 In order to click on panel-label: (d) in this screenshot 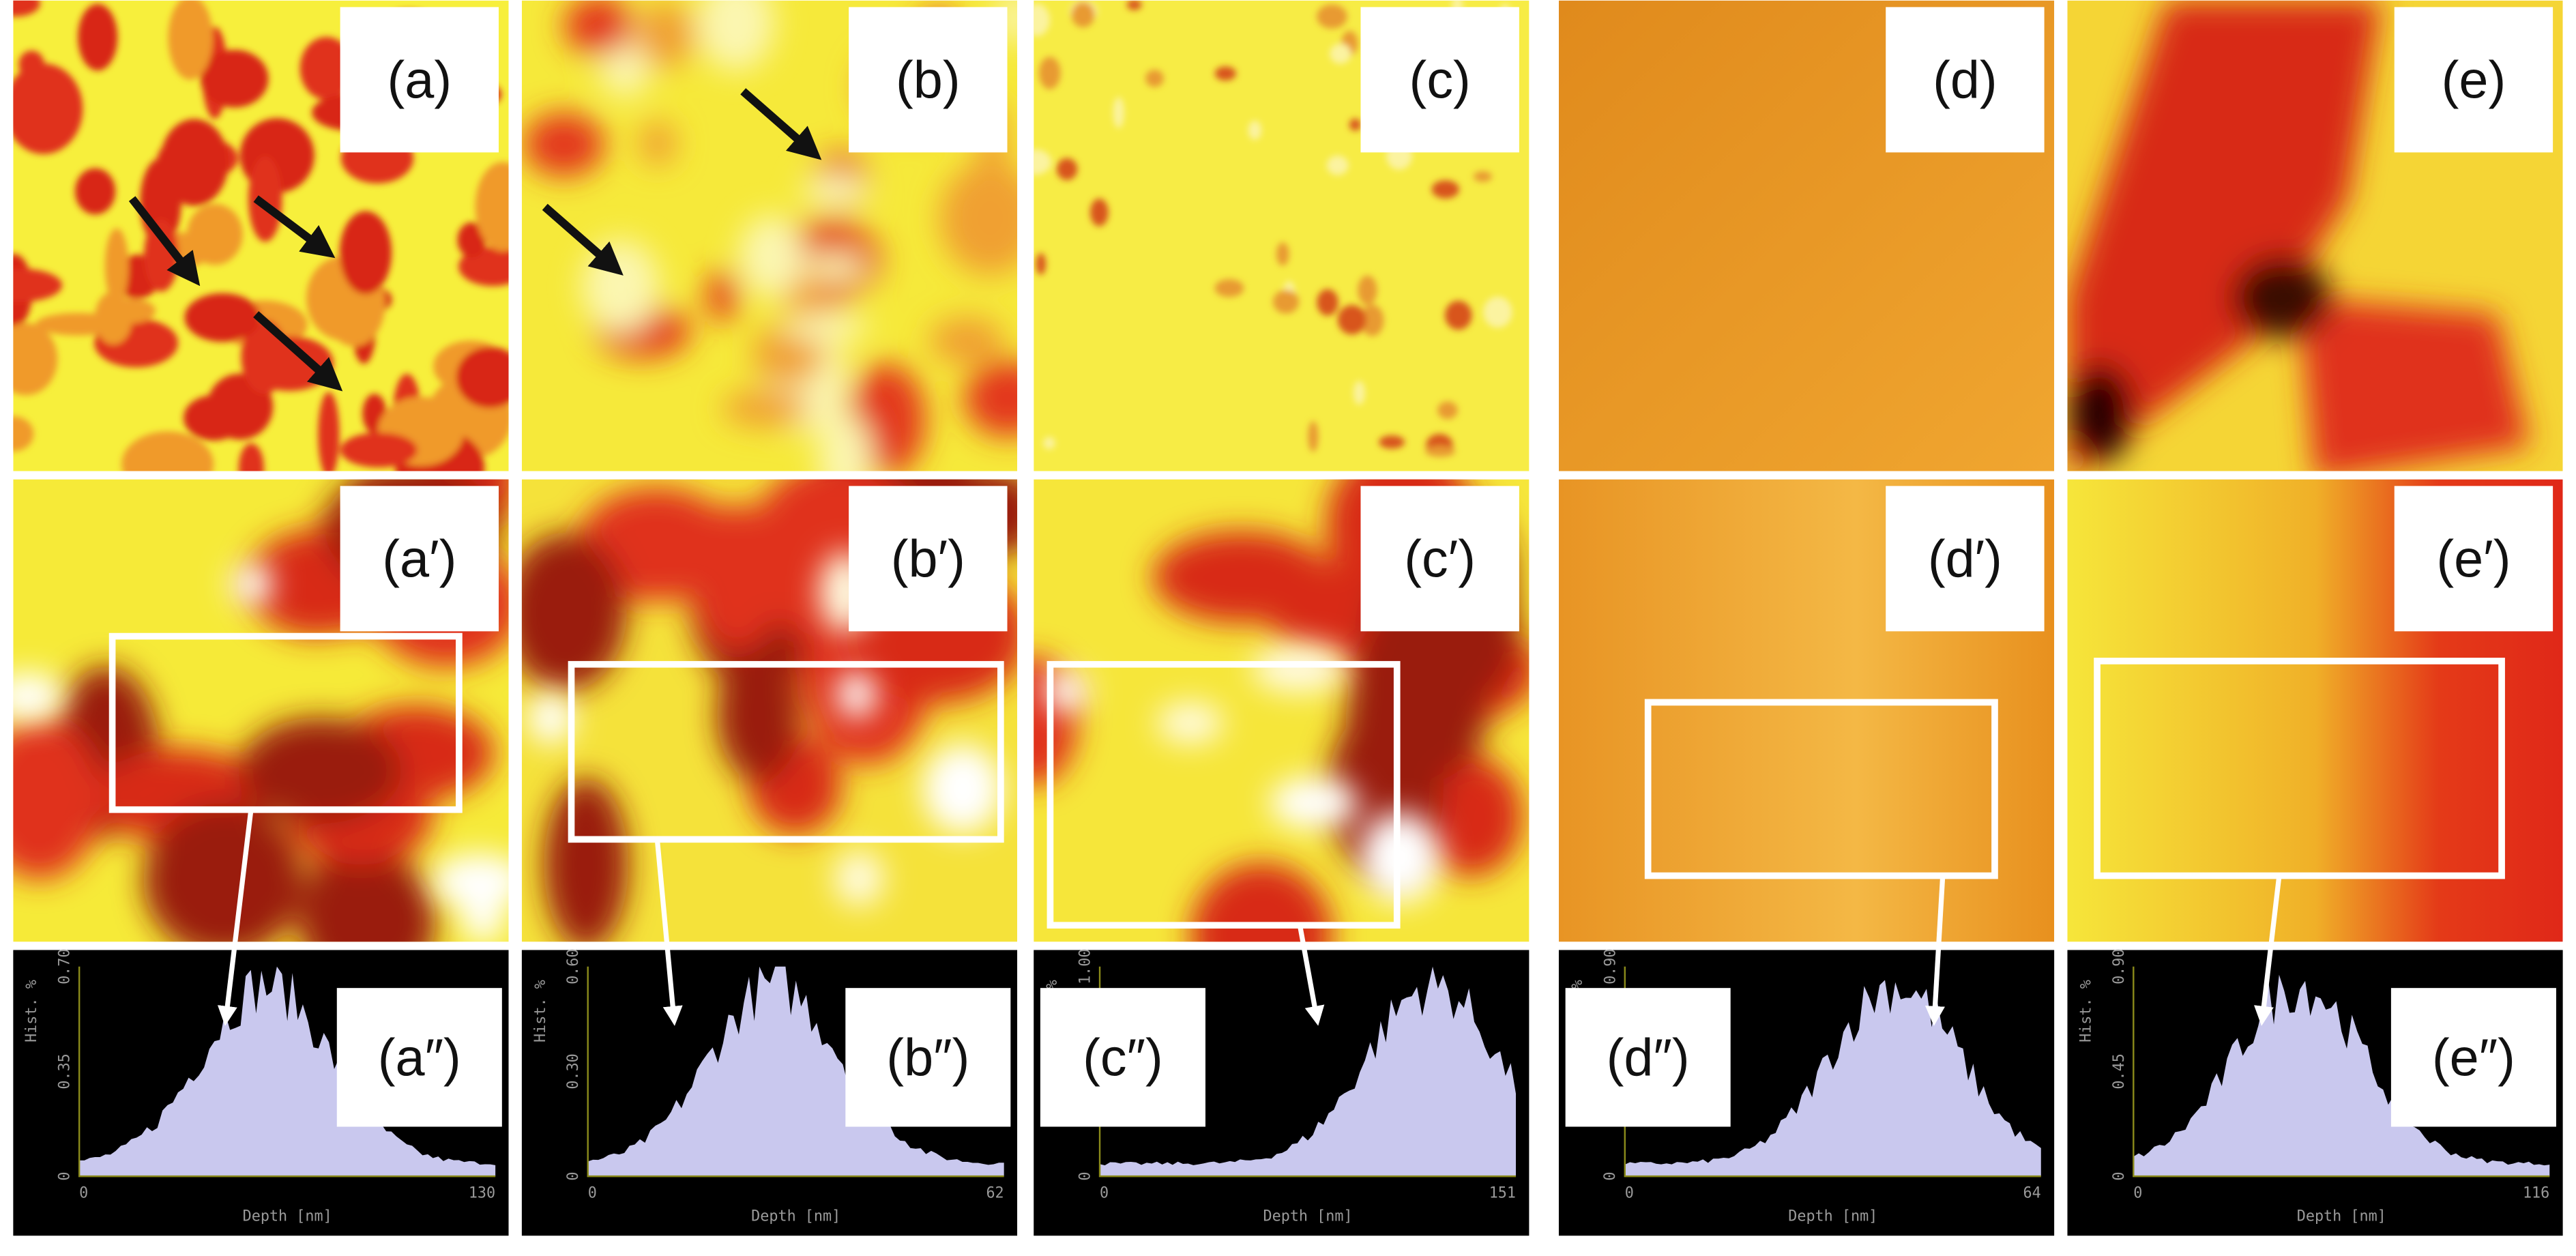, I will do `click(1965, 81)`.